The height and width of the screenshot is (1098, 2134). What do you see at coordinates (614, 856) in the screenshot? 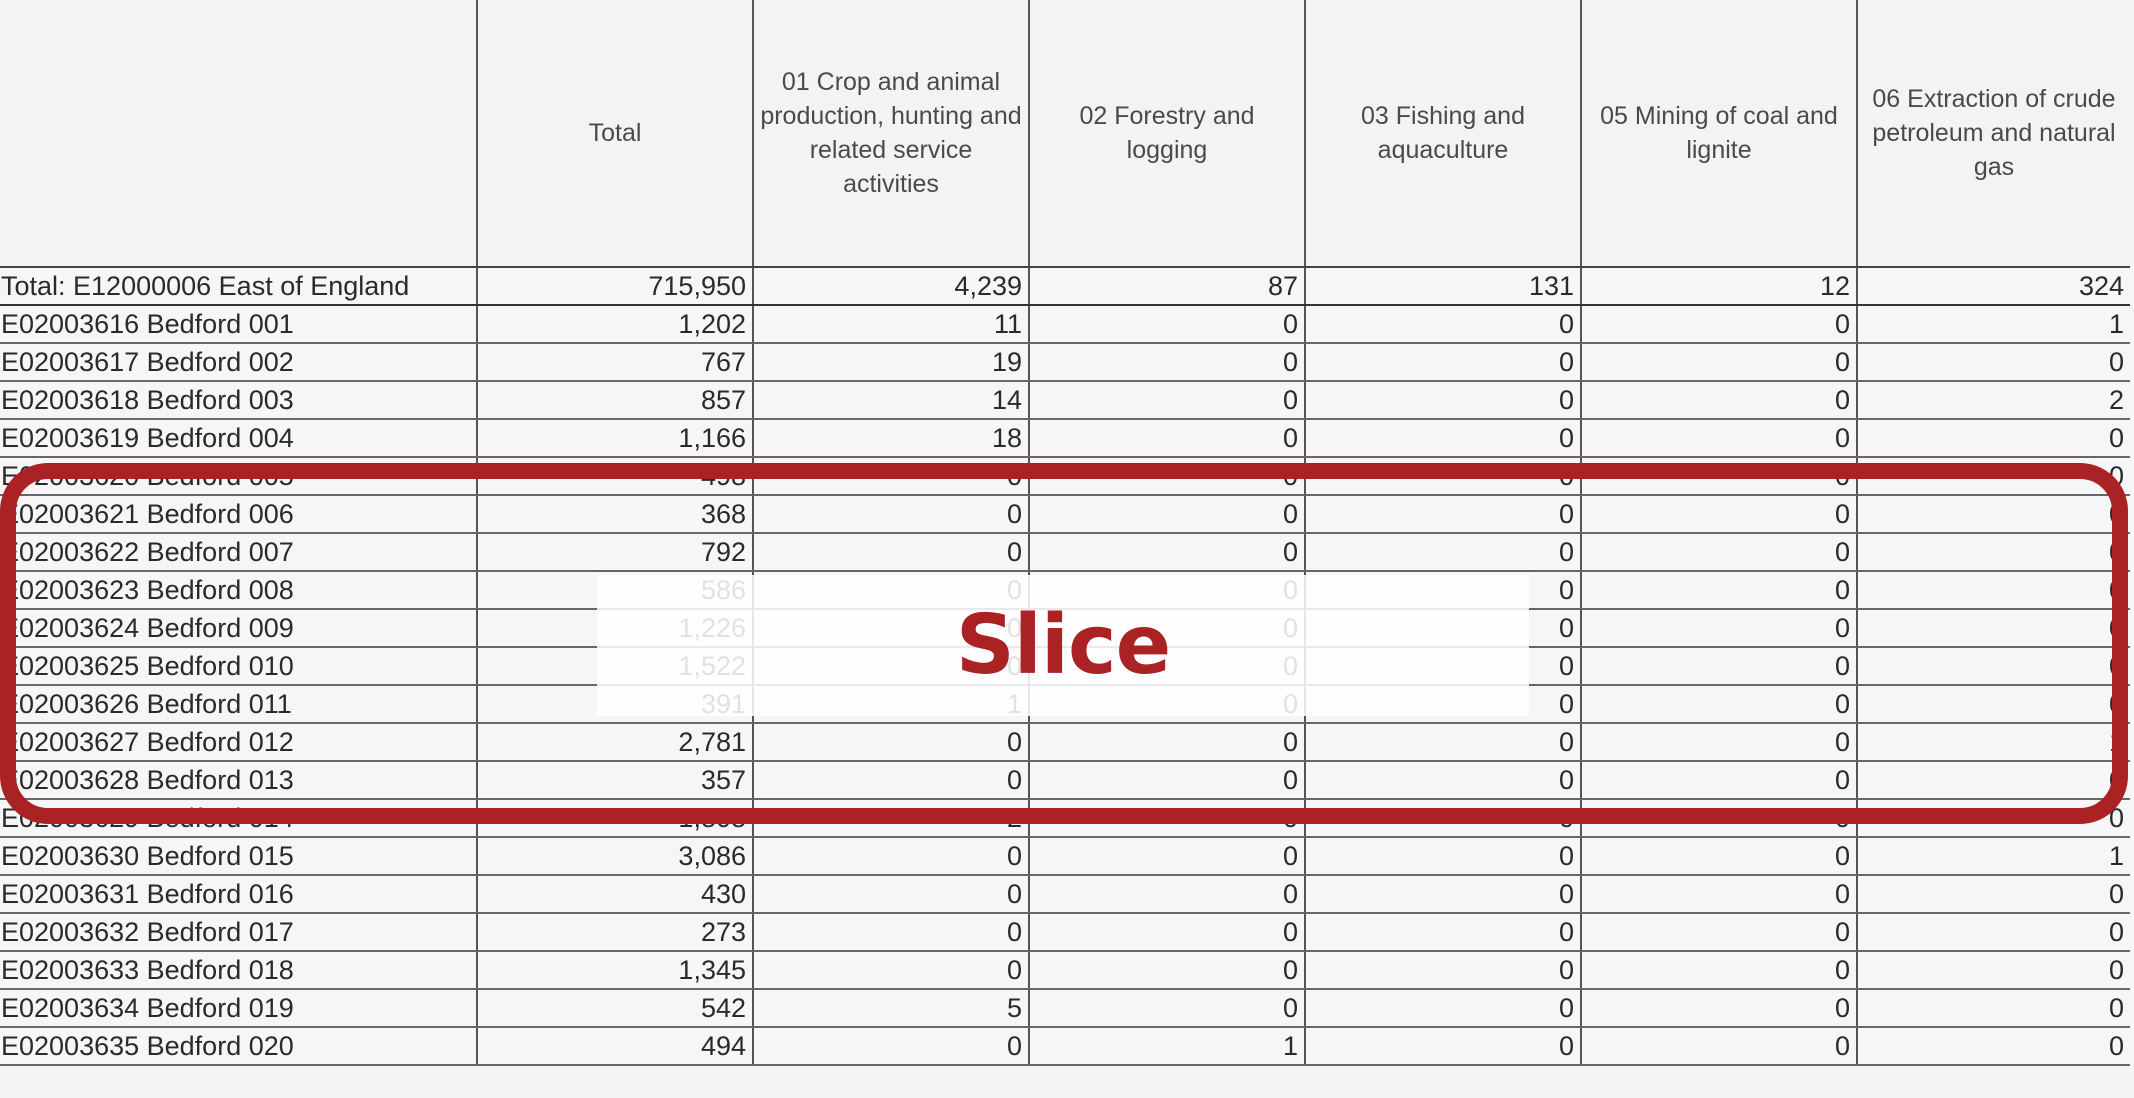
I see `value-cell: 3,086` at bounding box center [614, 856].